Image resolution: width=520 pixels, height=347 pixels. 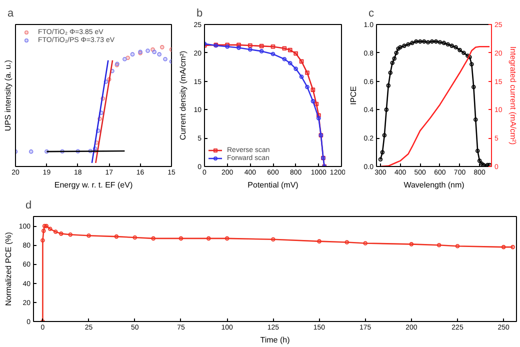 What do you see at coordinates (183, 95) in the screenshot?
I see `y-axis-title: Current density (mA/cm²)` at bounding box center [183, 95].